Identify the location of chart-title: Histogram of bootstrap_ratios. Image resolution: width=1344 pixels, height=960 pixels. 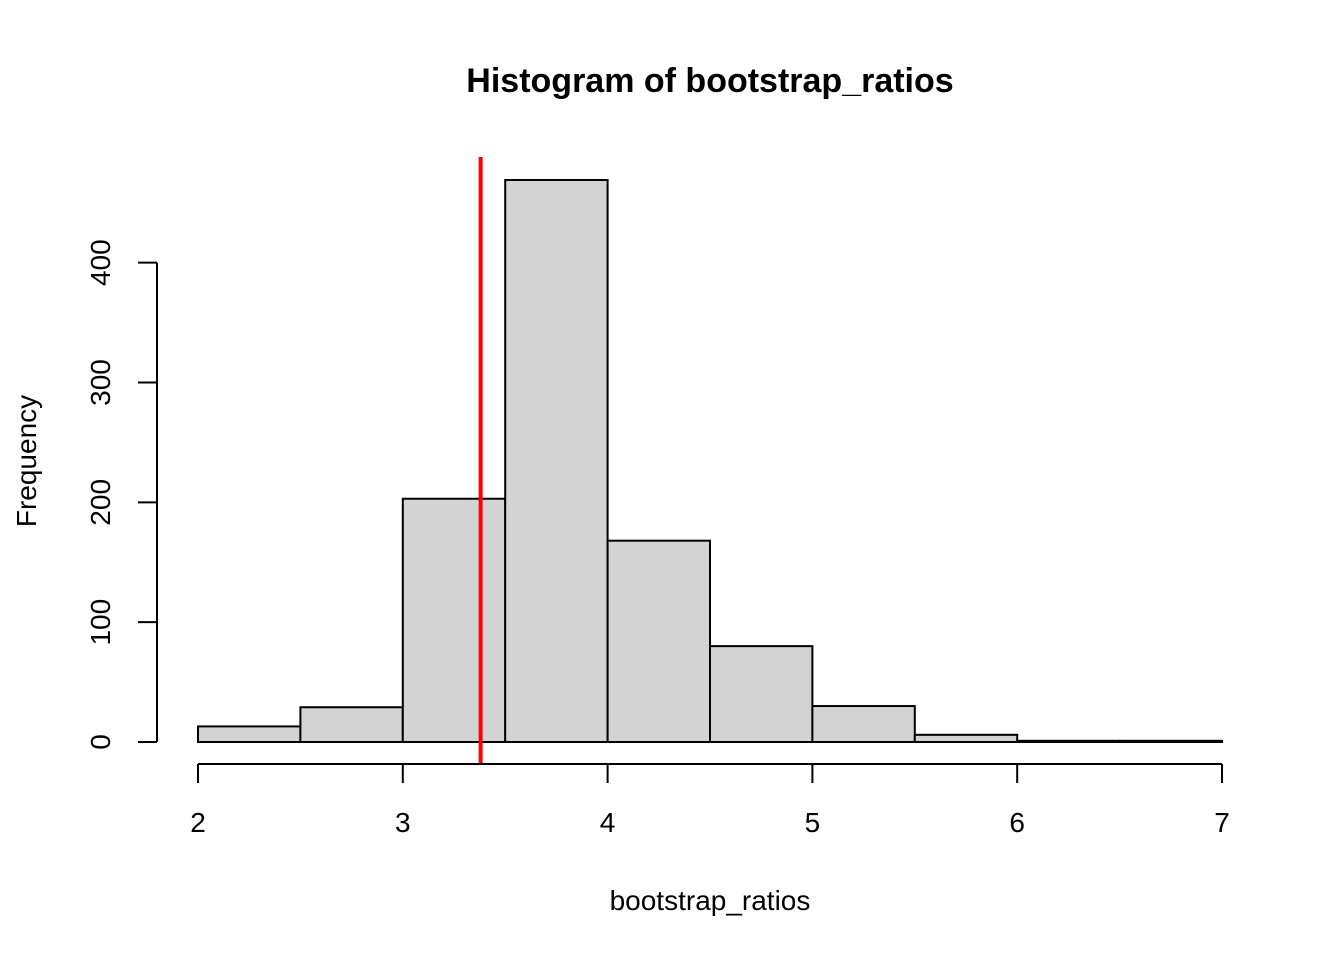
(709, 81).